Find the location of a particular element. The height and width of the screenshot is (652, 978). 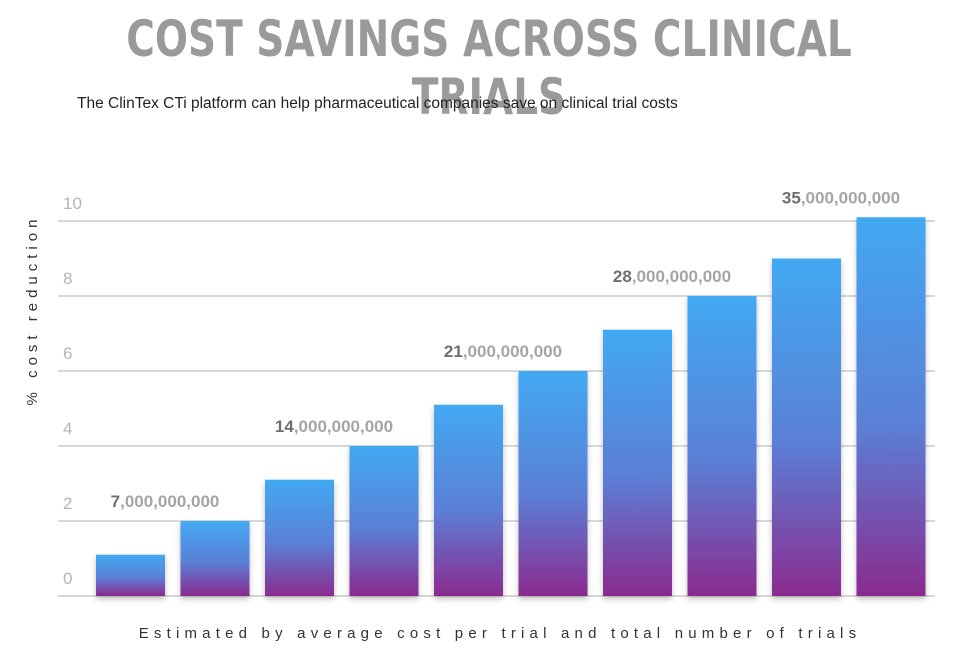

data-label: 21,000,000,000 is located at coordinates (503, 351).